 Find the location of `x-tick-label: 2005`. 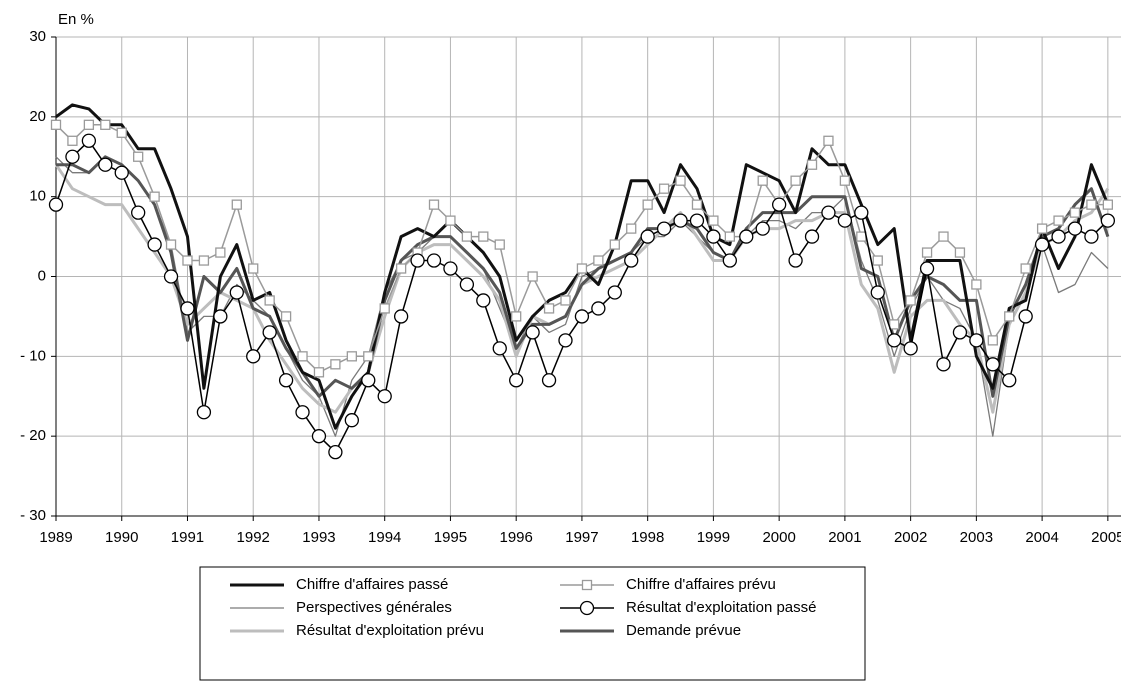

x-tick-label: 2005 is located at coordinates (1106, 537).